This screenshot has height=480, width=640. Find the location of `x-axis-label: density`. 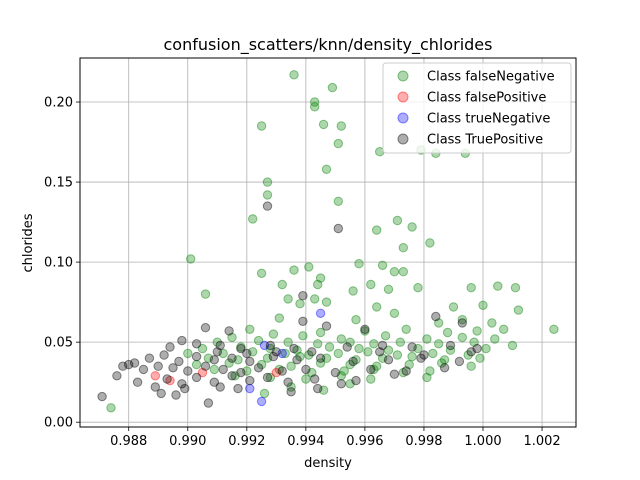

x-axis-label: density is located at coordinates (328, 463).